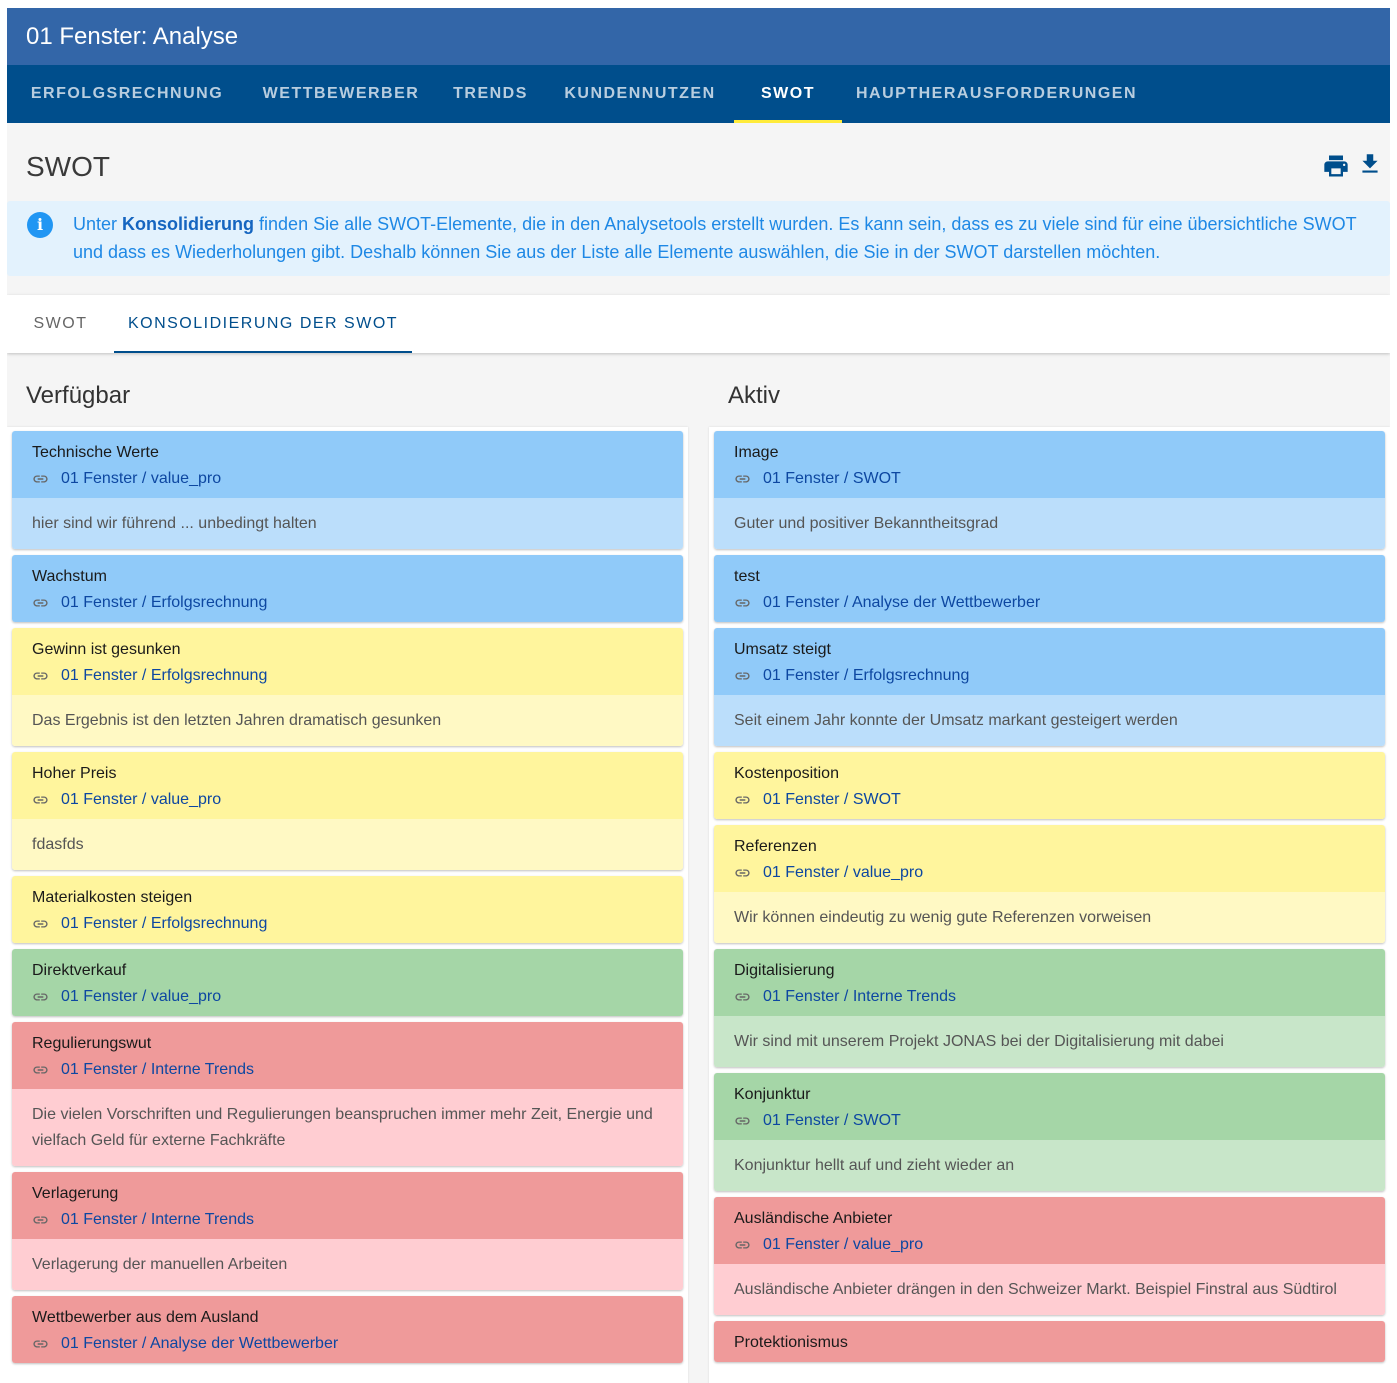  What do you see at coordinates (788, 94) in the screenshot?
I see `tab-swot: SWOT` at bounding box center [788, 94].